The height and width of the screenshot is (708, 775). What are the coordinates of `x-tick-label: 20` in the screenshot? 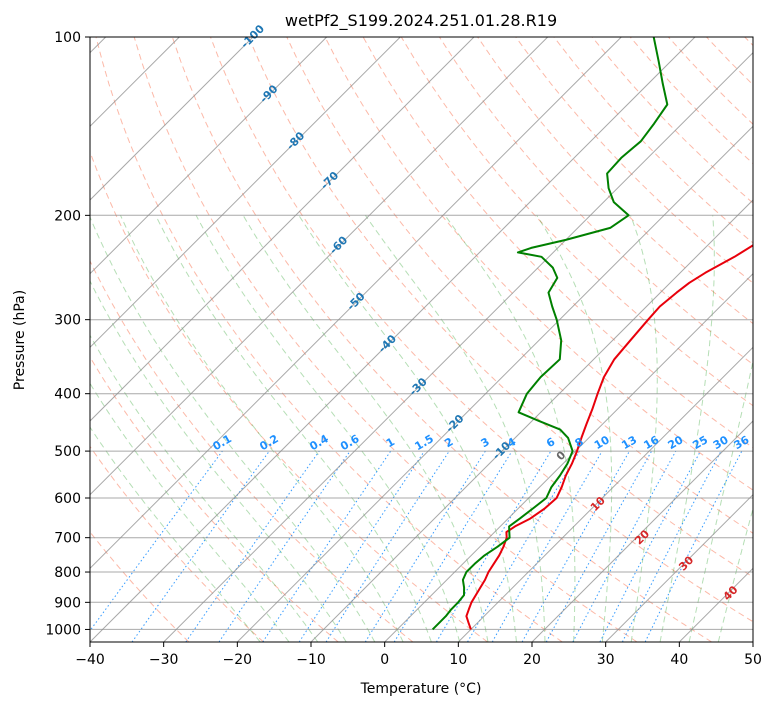 It's located at (532, 660).